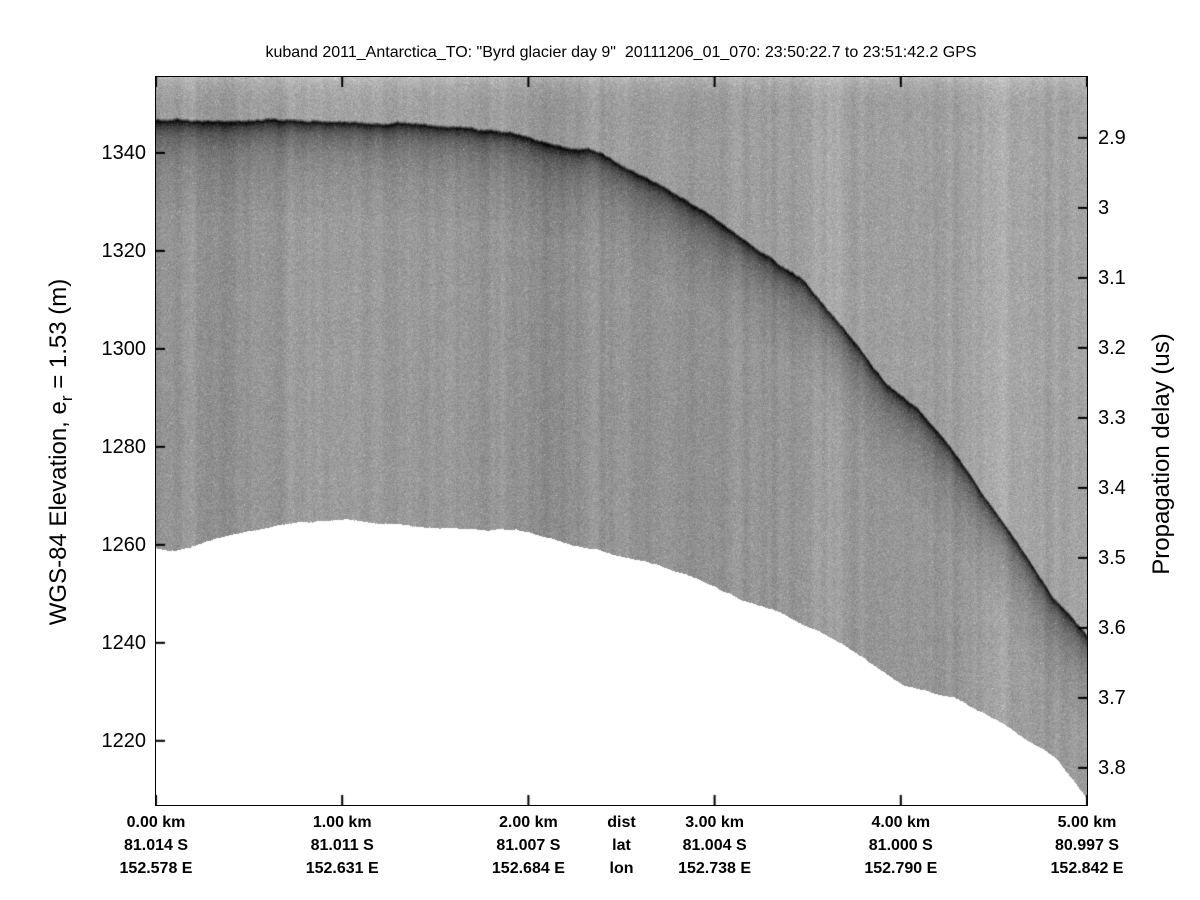 The image size is (1200, 900). Describe the element at coordinates (124, 740) in the screenshot. I see `left-tick-label: 1220` at that location.